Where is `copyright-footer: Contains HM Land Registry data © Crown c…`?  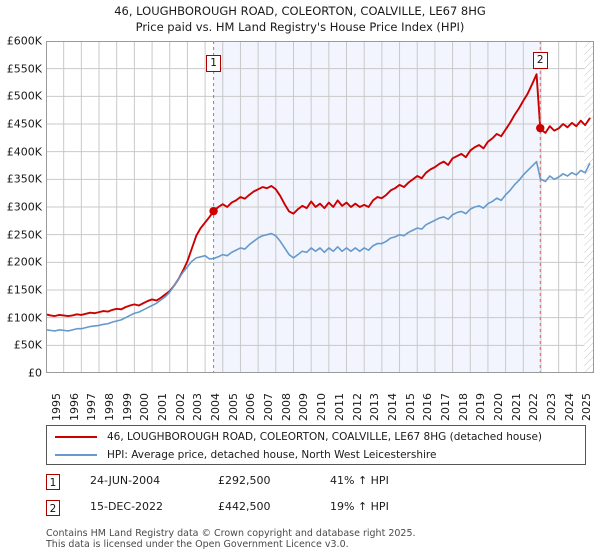
copyright-footer: Contains HM Land Registry data © Crown c… is located at coordinates (316, 539).